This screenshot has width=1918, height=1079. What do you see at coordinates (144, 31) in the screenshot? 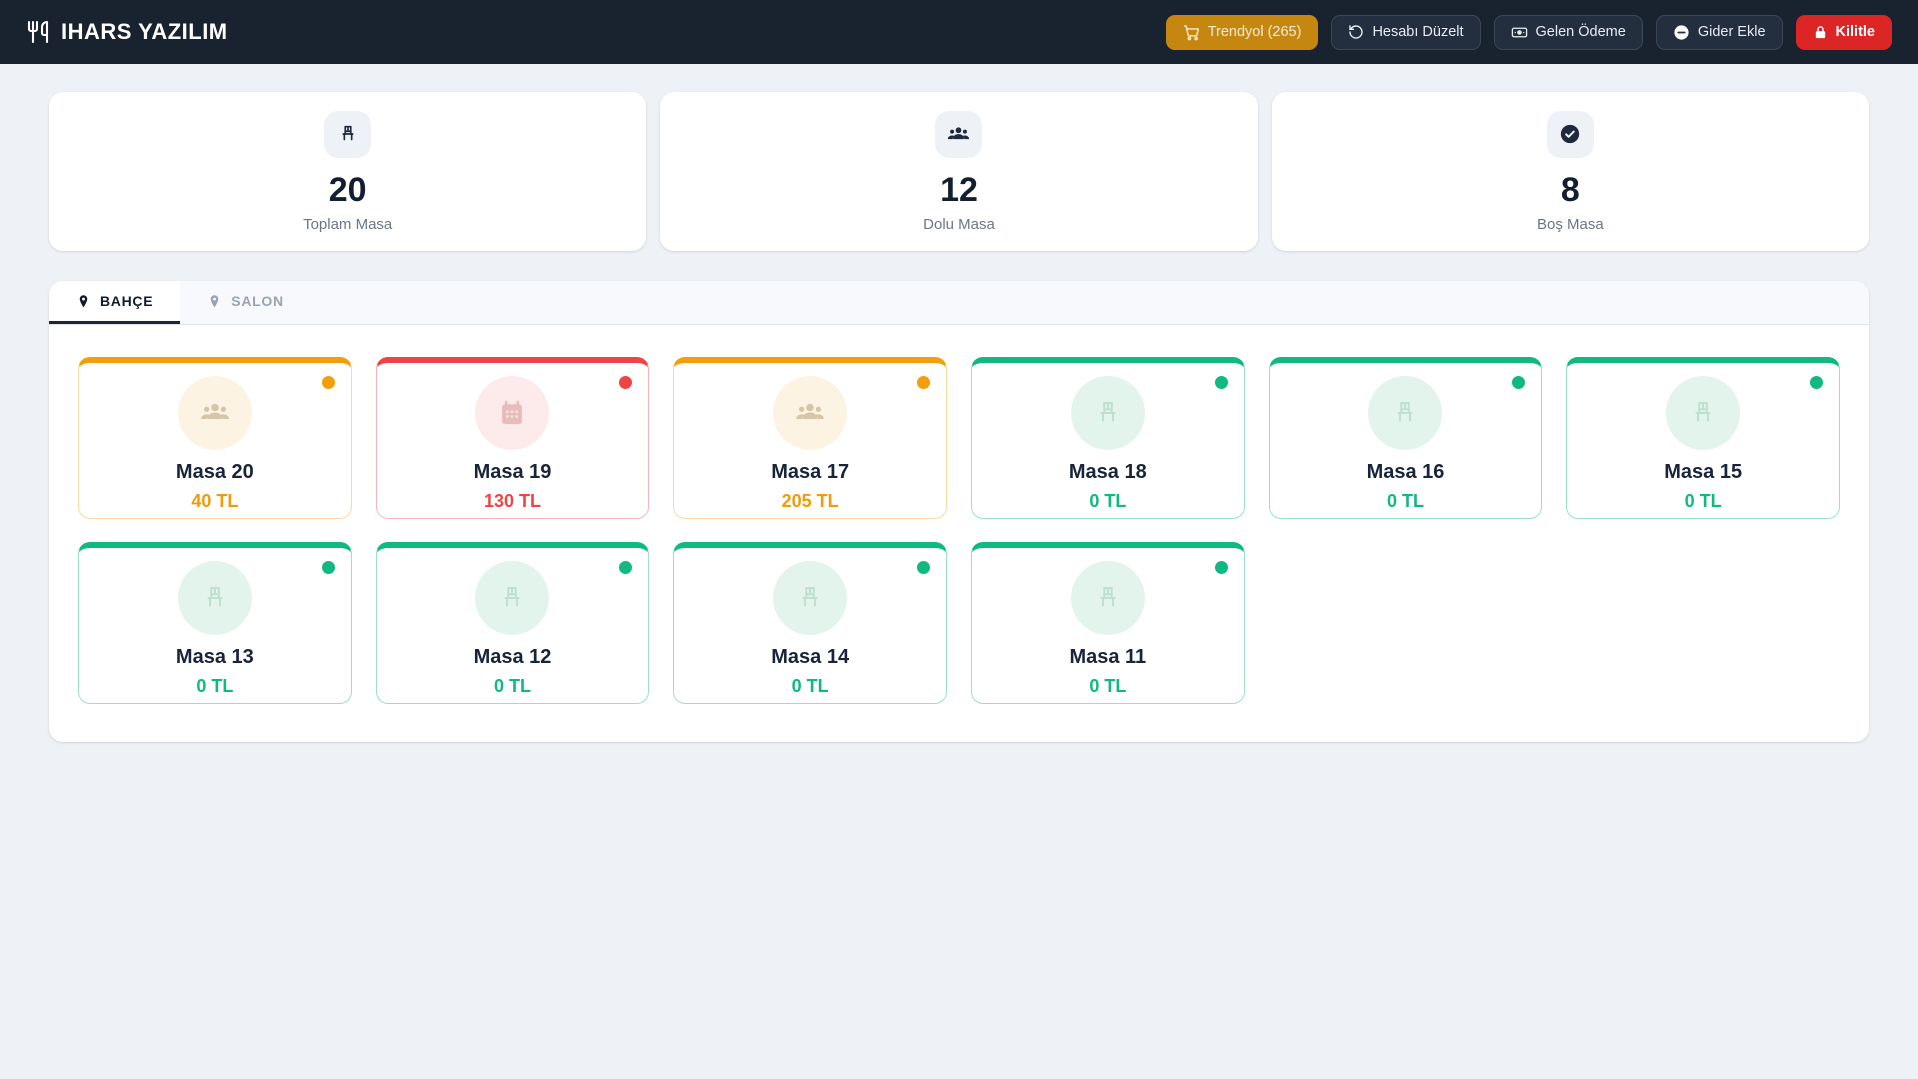
I see `brand-title: IHARS YAZILIM` at bounding box center [144, 31].